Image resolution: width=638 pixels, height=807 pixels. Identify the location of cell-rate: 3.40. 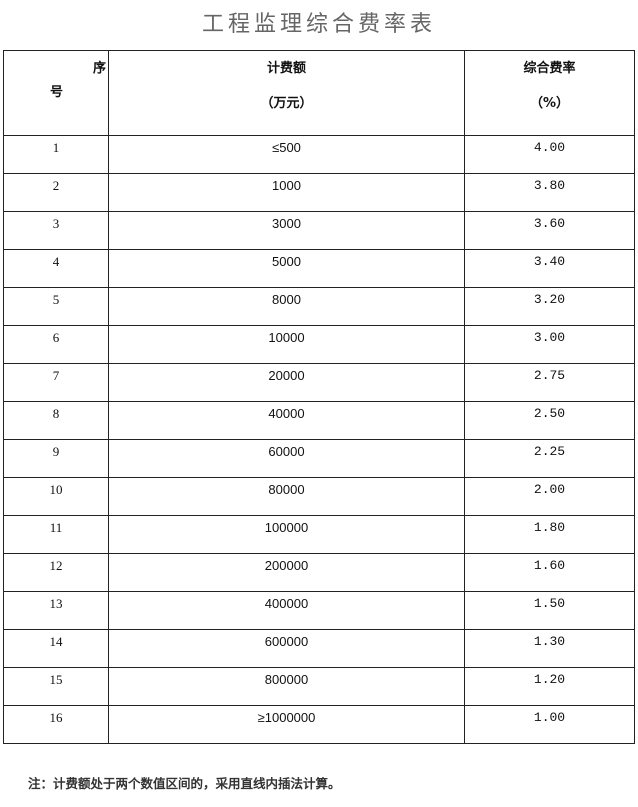
(549, 268).